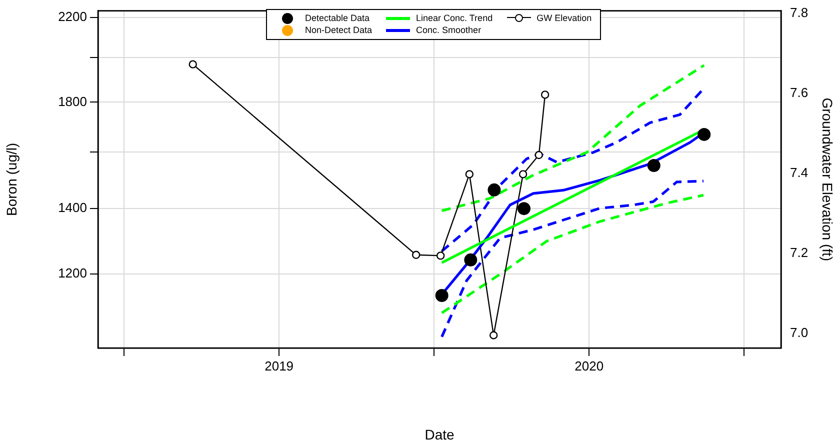 Image resolution: width=839 pixels, height=448 pixels. Describe the element at coordinates (799, 92) in the screenshot. I see `y2-tick-label: 7.6` at that location.